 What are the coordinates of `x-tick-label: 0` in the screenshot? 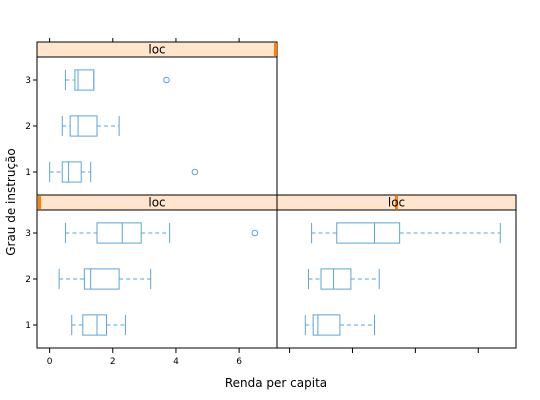 It's located at (50, 362).